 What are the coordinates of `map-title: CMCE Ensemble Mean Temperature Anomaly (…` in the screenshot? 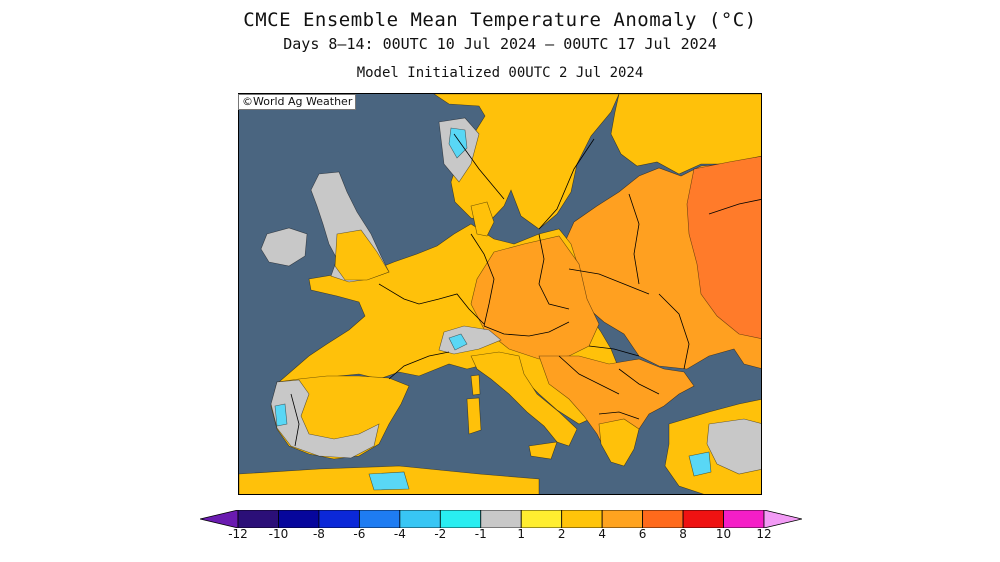 It's located at (500, 20).